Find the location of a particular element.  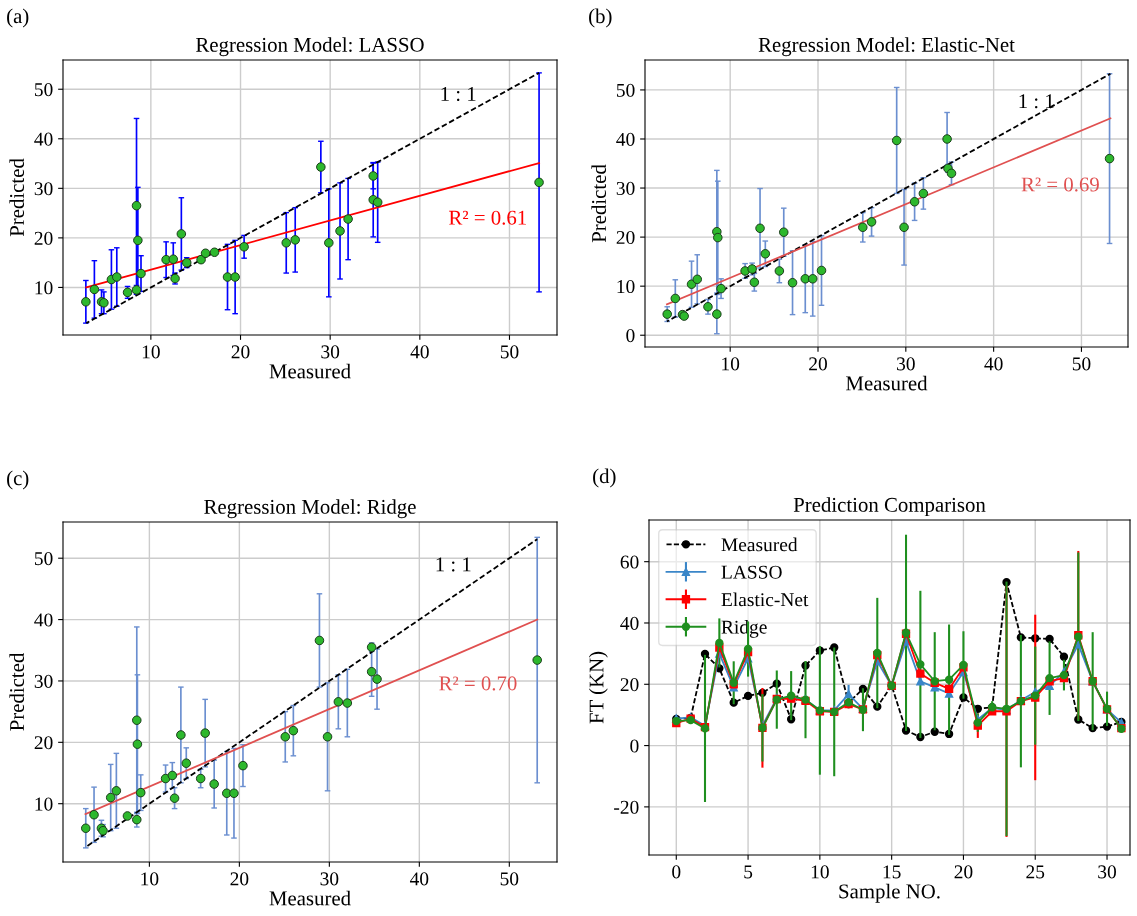

x-tick-label: 0 is located at coordinates (676, 872).